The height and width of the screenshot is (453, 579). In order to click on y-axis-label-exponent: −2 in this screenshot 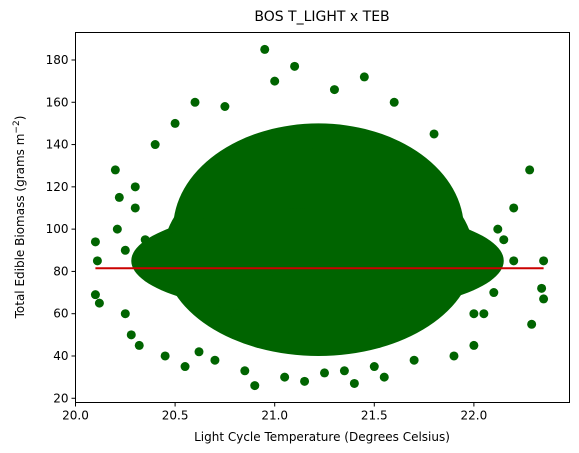, I will do `click(17, 126)`.